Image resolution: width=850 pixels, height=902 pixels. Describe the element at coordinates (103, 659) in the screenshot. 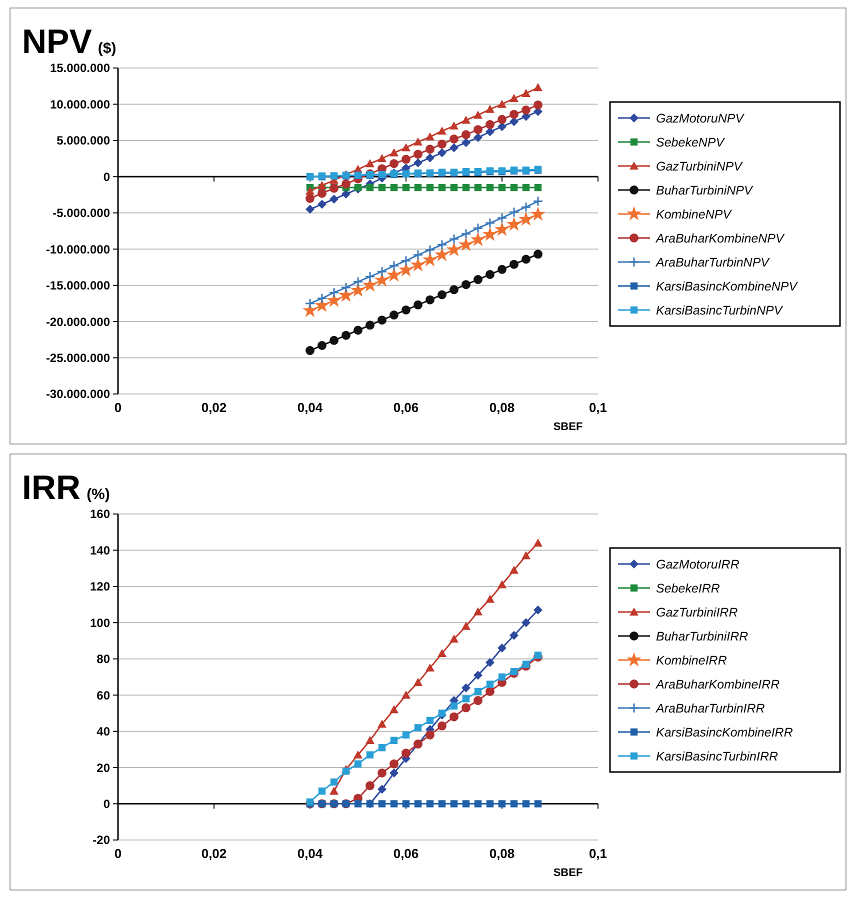

I see `y-tick-label: 80` at that location.